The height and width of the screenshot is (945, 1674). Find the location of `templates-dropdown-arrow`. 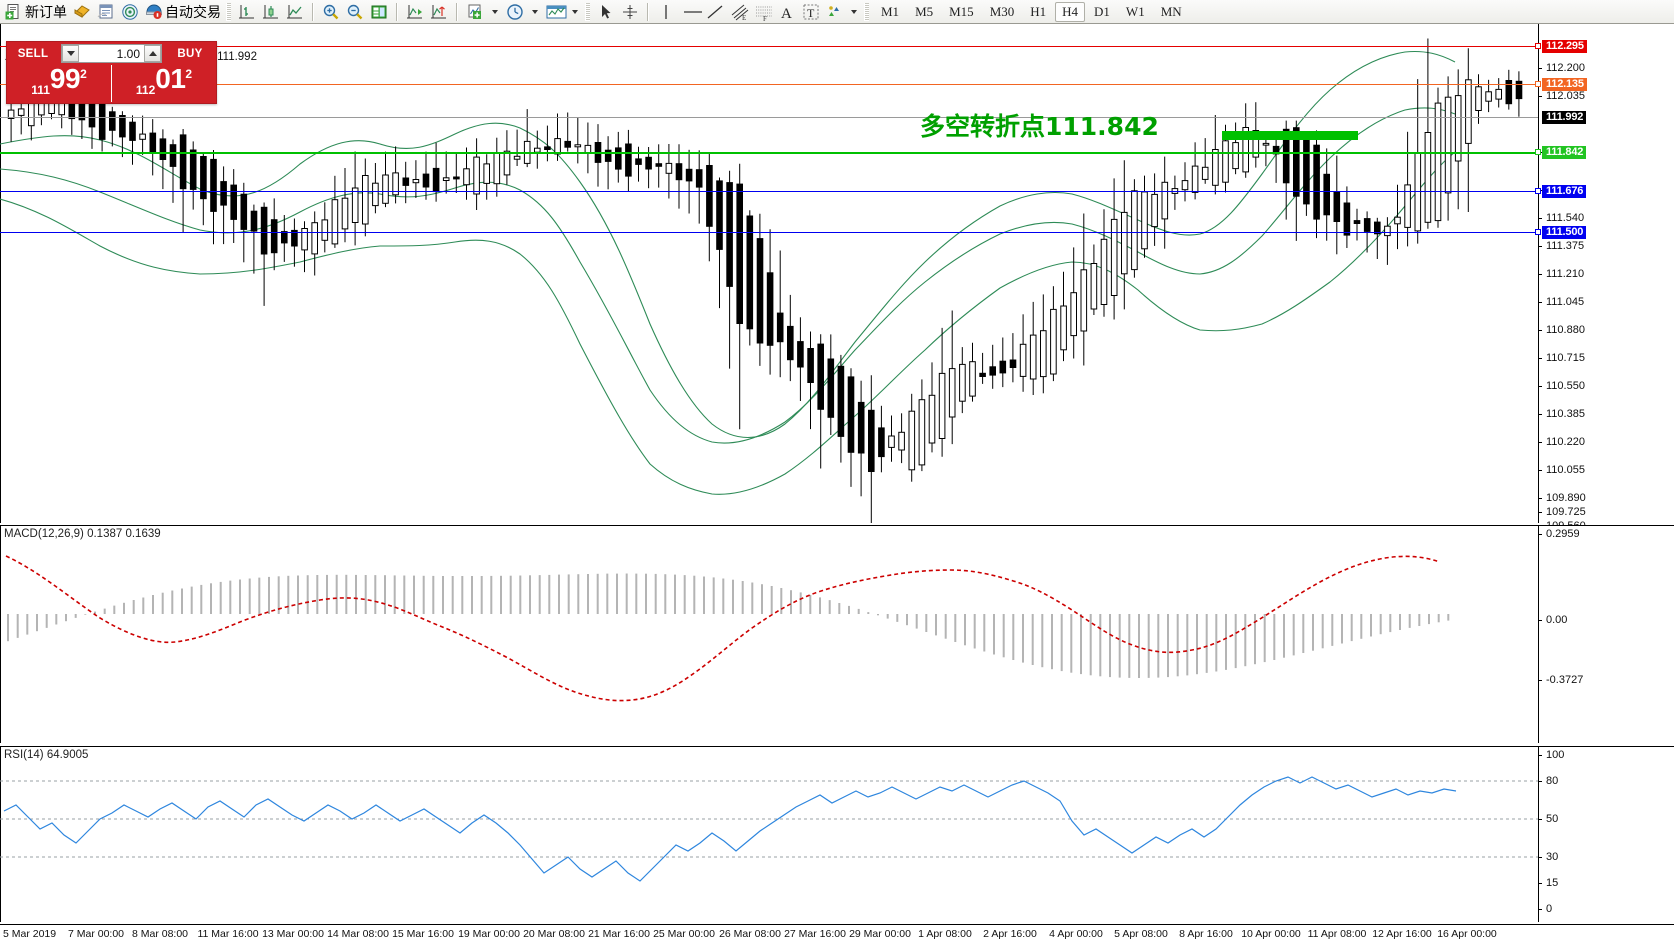

templates-dropdown-arrow is located at coordinates (575, 11).